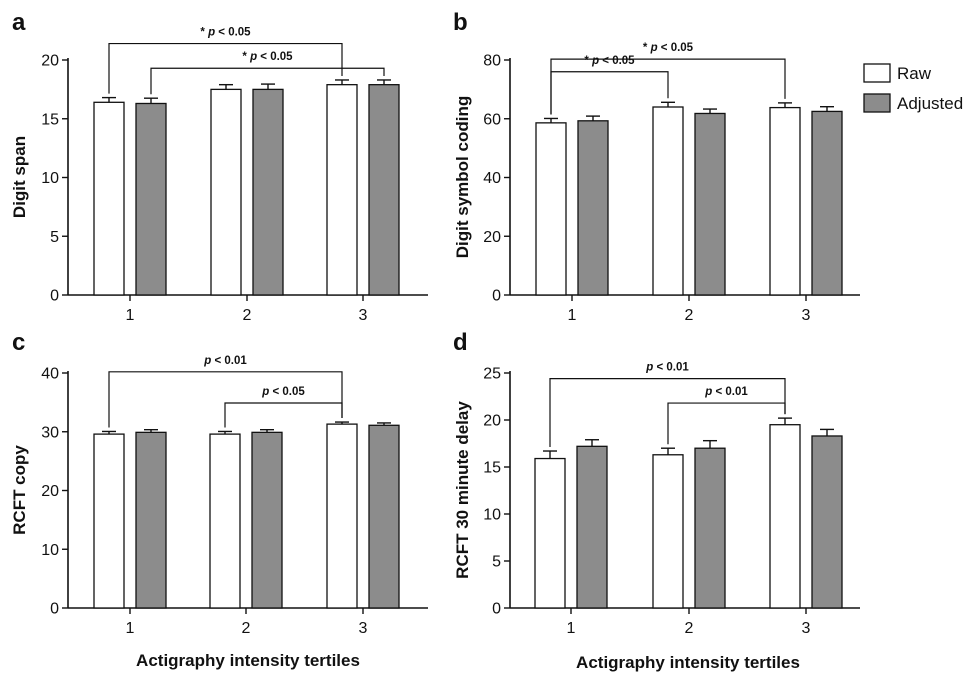 Image resolution: width=970 pixels, height=675 pixels. What do you see at coordinates (492, 374) in the screenshot?
I see `y-tick-label: 25` at bounding box center [492, 374].